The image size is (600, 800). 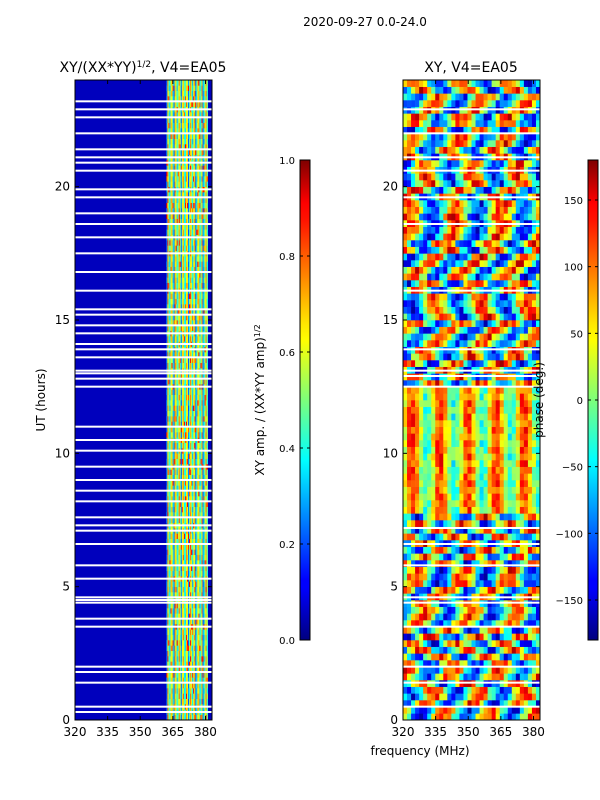 I want to click on left-gap-row, so click(x=143, y=450).